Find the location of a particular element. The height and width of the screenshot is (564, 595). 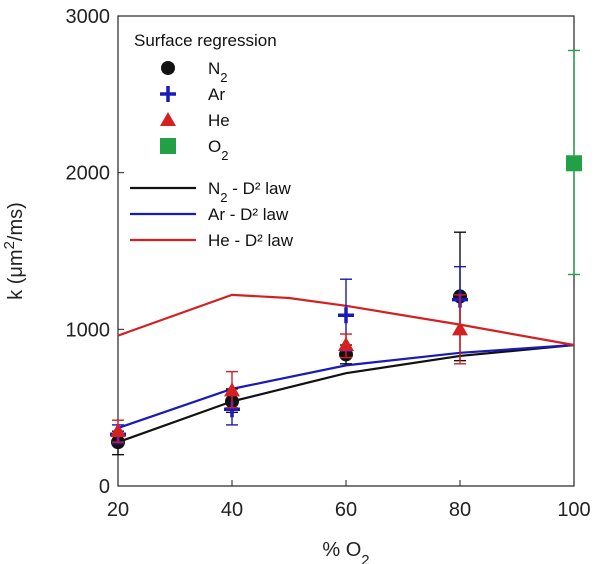

legend-line-label-2: He - D² law is located at coordinates (251, 240).